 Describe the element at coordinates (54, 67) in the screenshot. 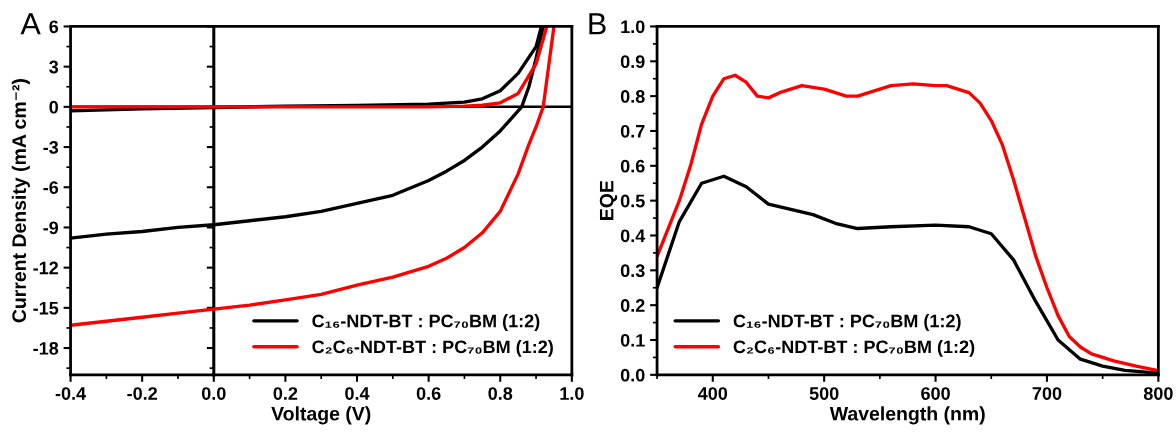

I see `y-tick-label: 3` at that location.